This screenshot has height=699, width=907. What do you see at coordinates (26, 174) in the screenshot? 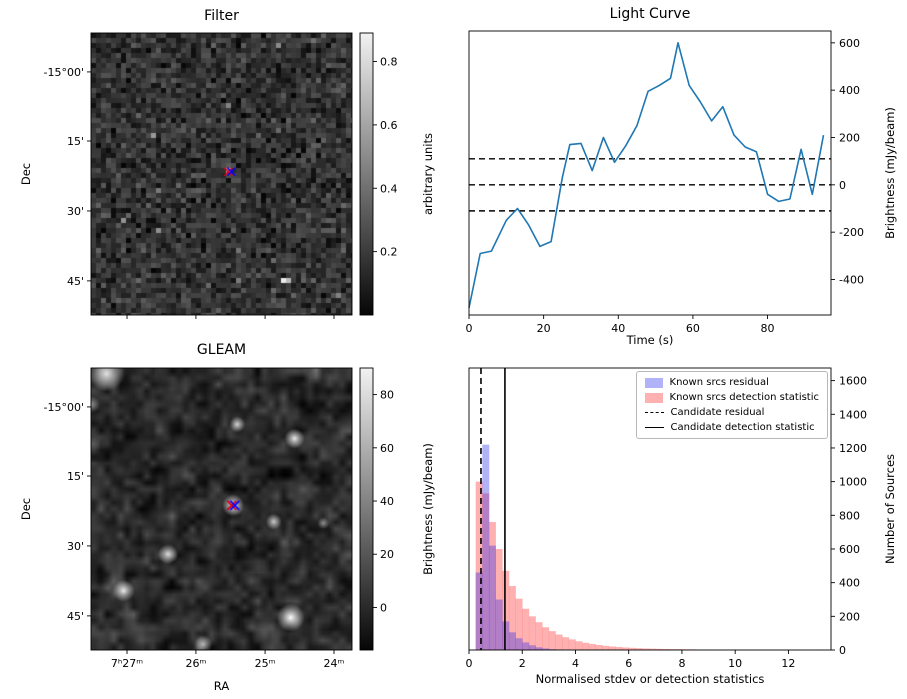
I see `filter-y-axis-label: Dec` at bounding box center [26, 174].